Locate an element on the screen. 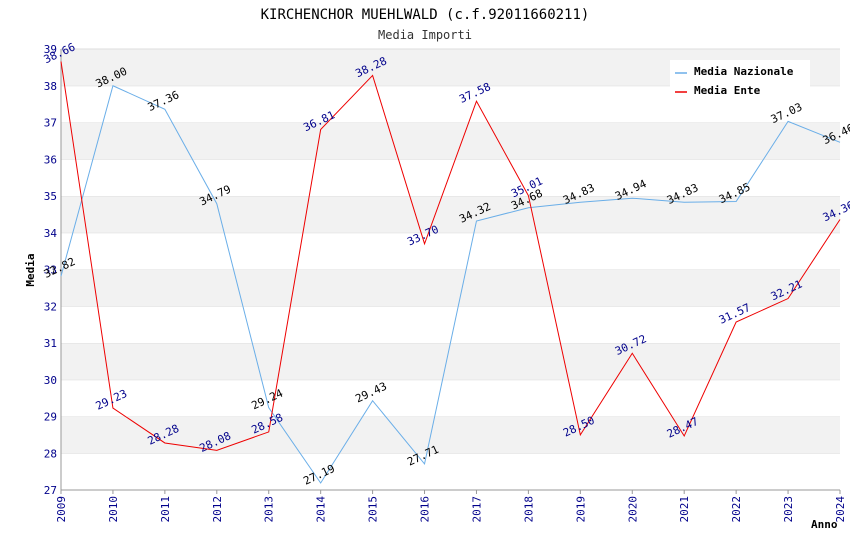  y-axis-ticks: 27 28 29 30 31 32 33 34 35 36 37 38 39 is located at coordinates (51, 270).